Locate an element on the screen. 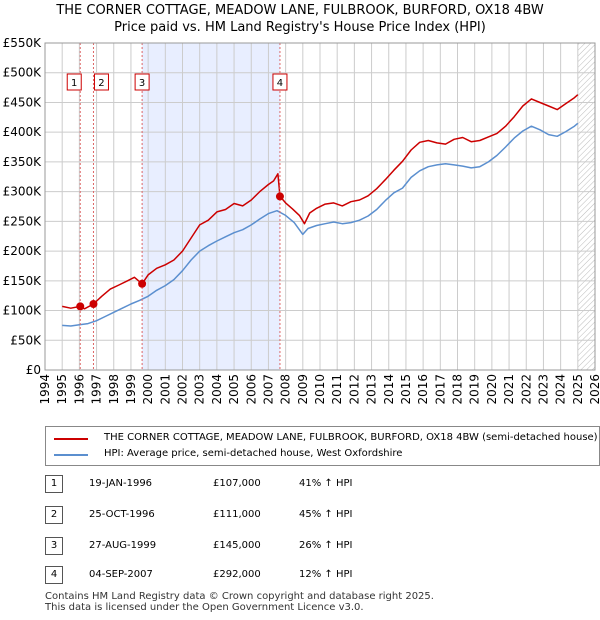  x-tick-label: 2017 is located at coordinates (440, 389).